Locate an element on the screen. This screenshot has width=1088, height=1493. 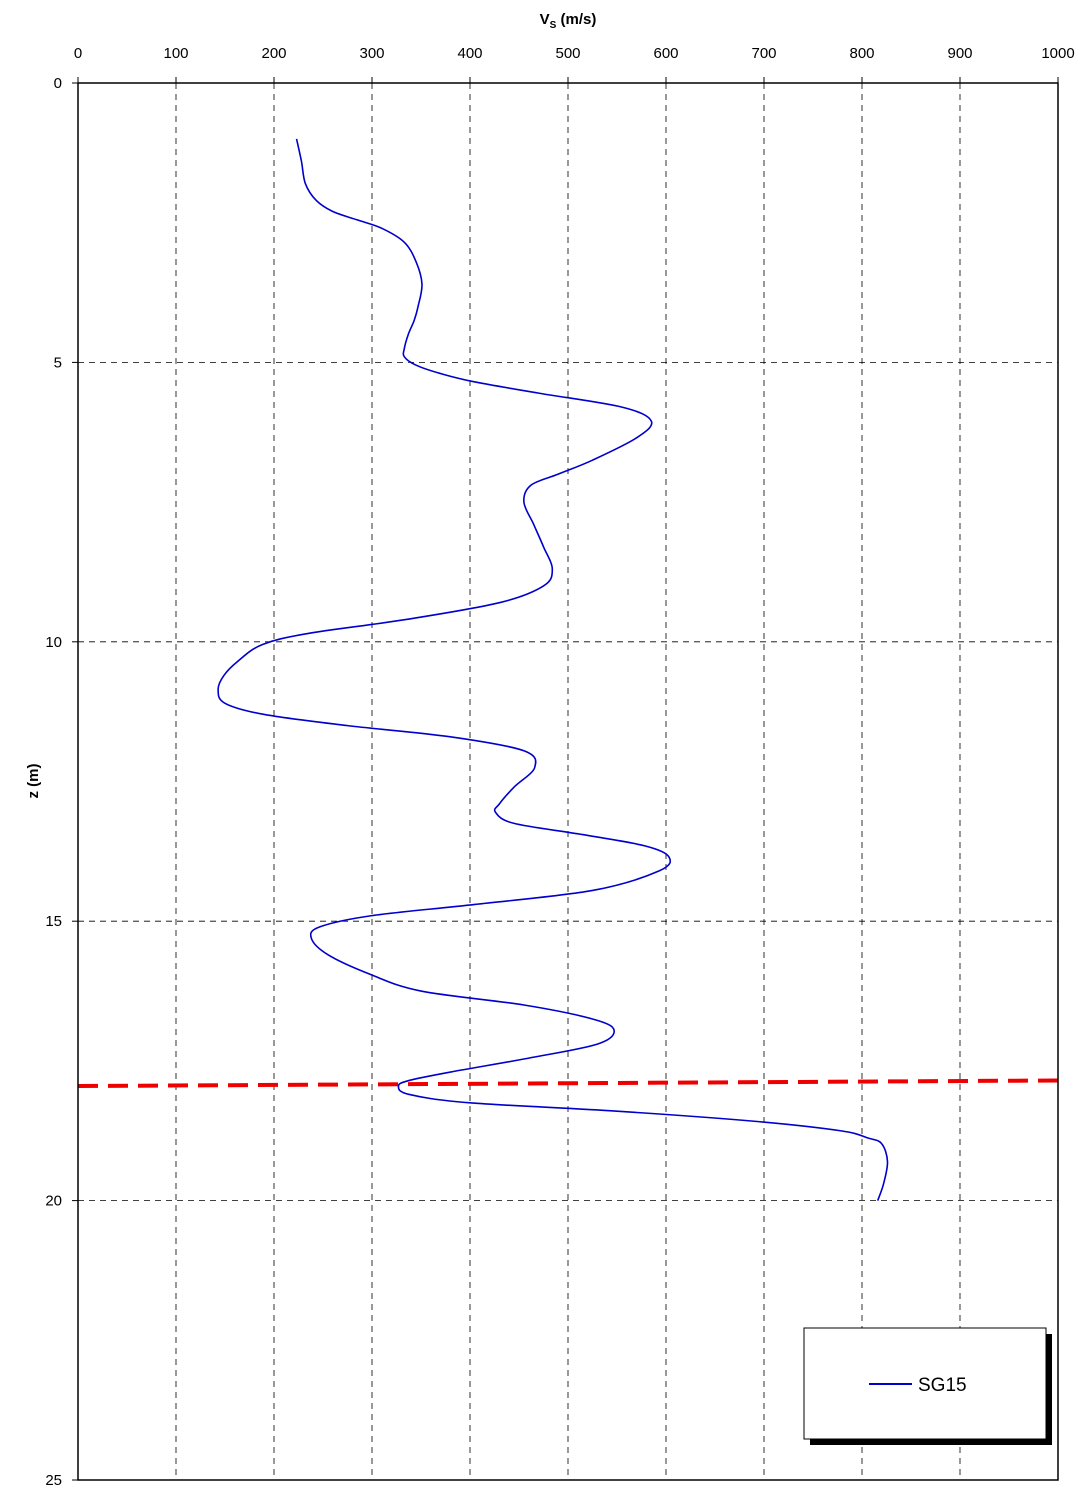
x-tick-label: 100 is located at coordinates (175, 53).